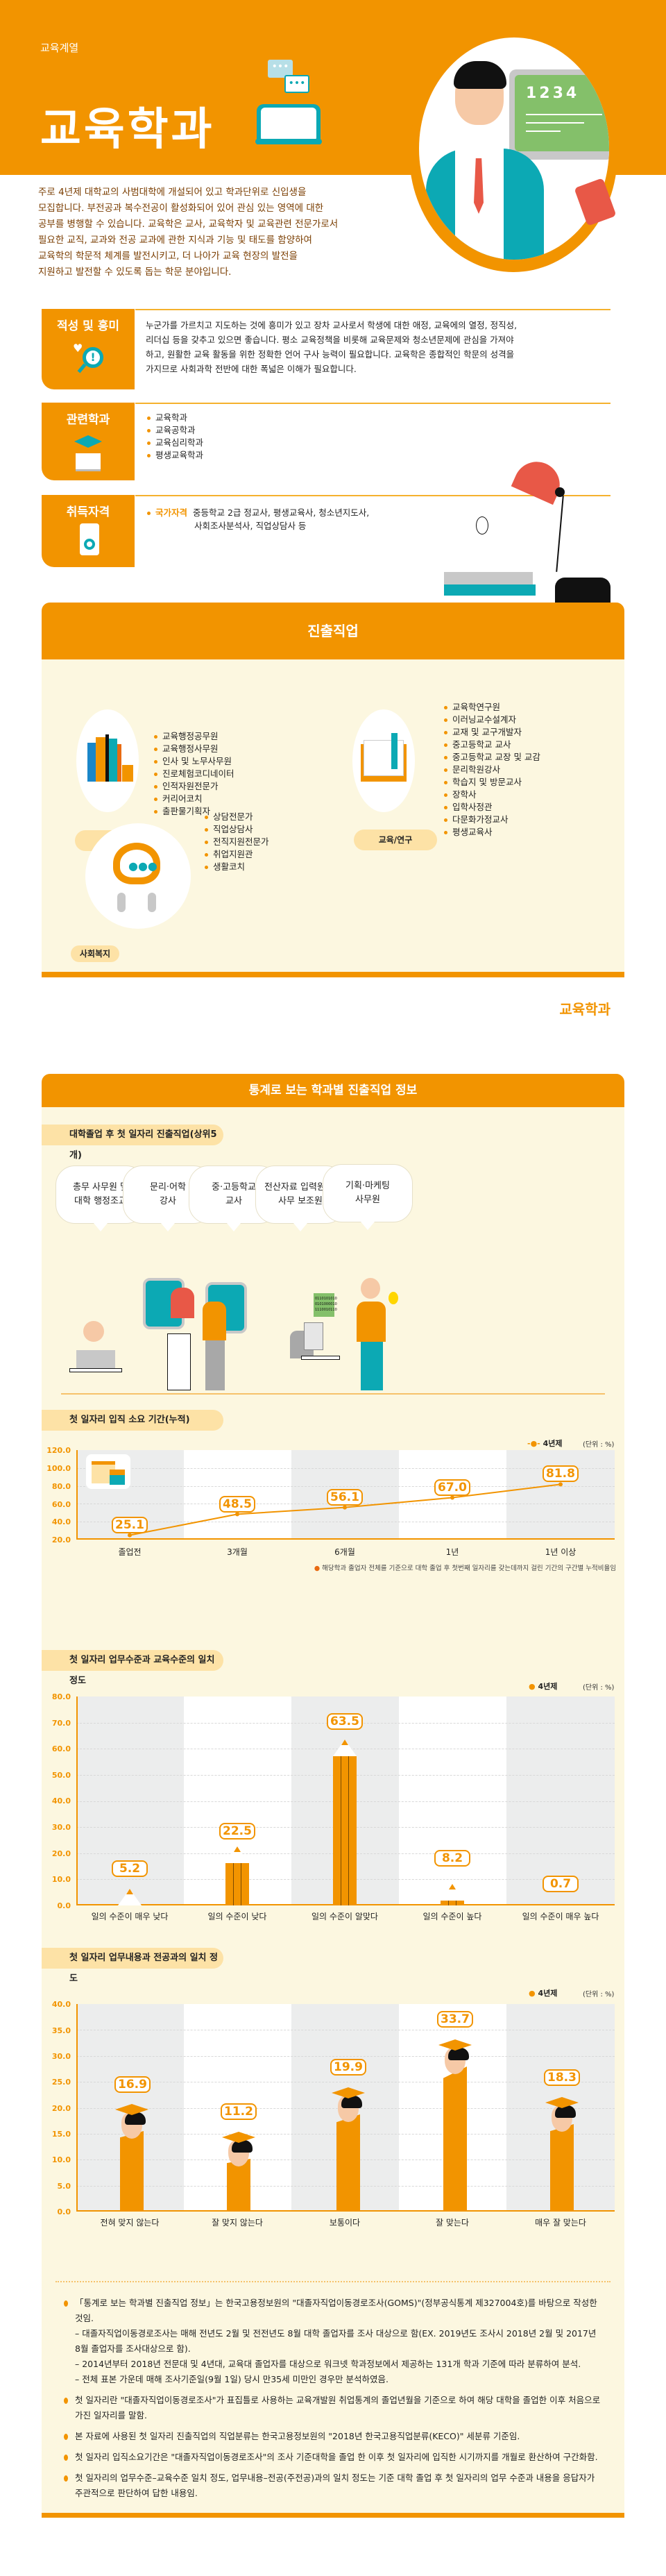  What do you see at coordinates (543, 1686) in the screenshot?
I see `chart2-legend: ● 4년제` at bounding box center [543, 1686].